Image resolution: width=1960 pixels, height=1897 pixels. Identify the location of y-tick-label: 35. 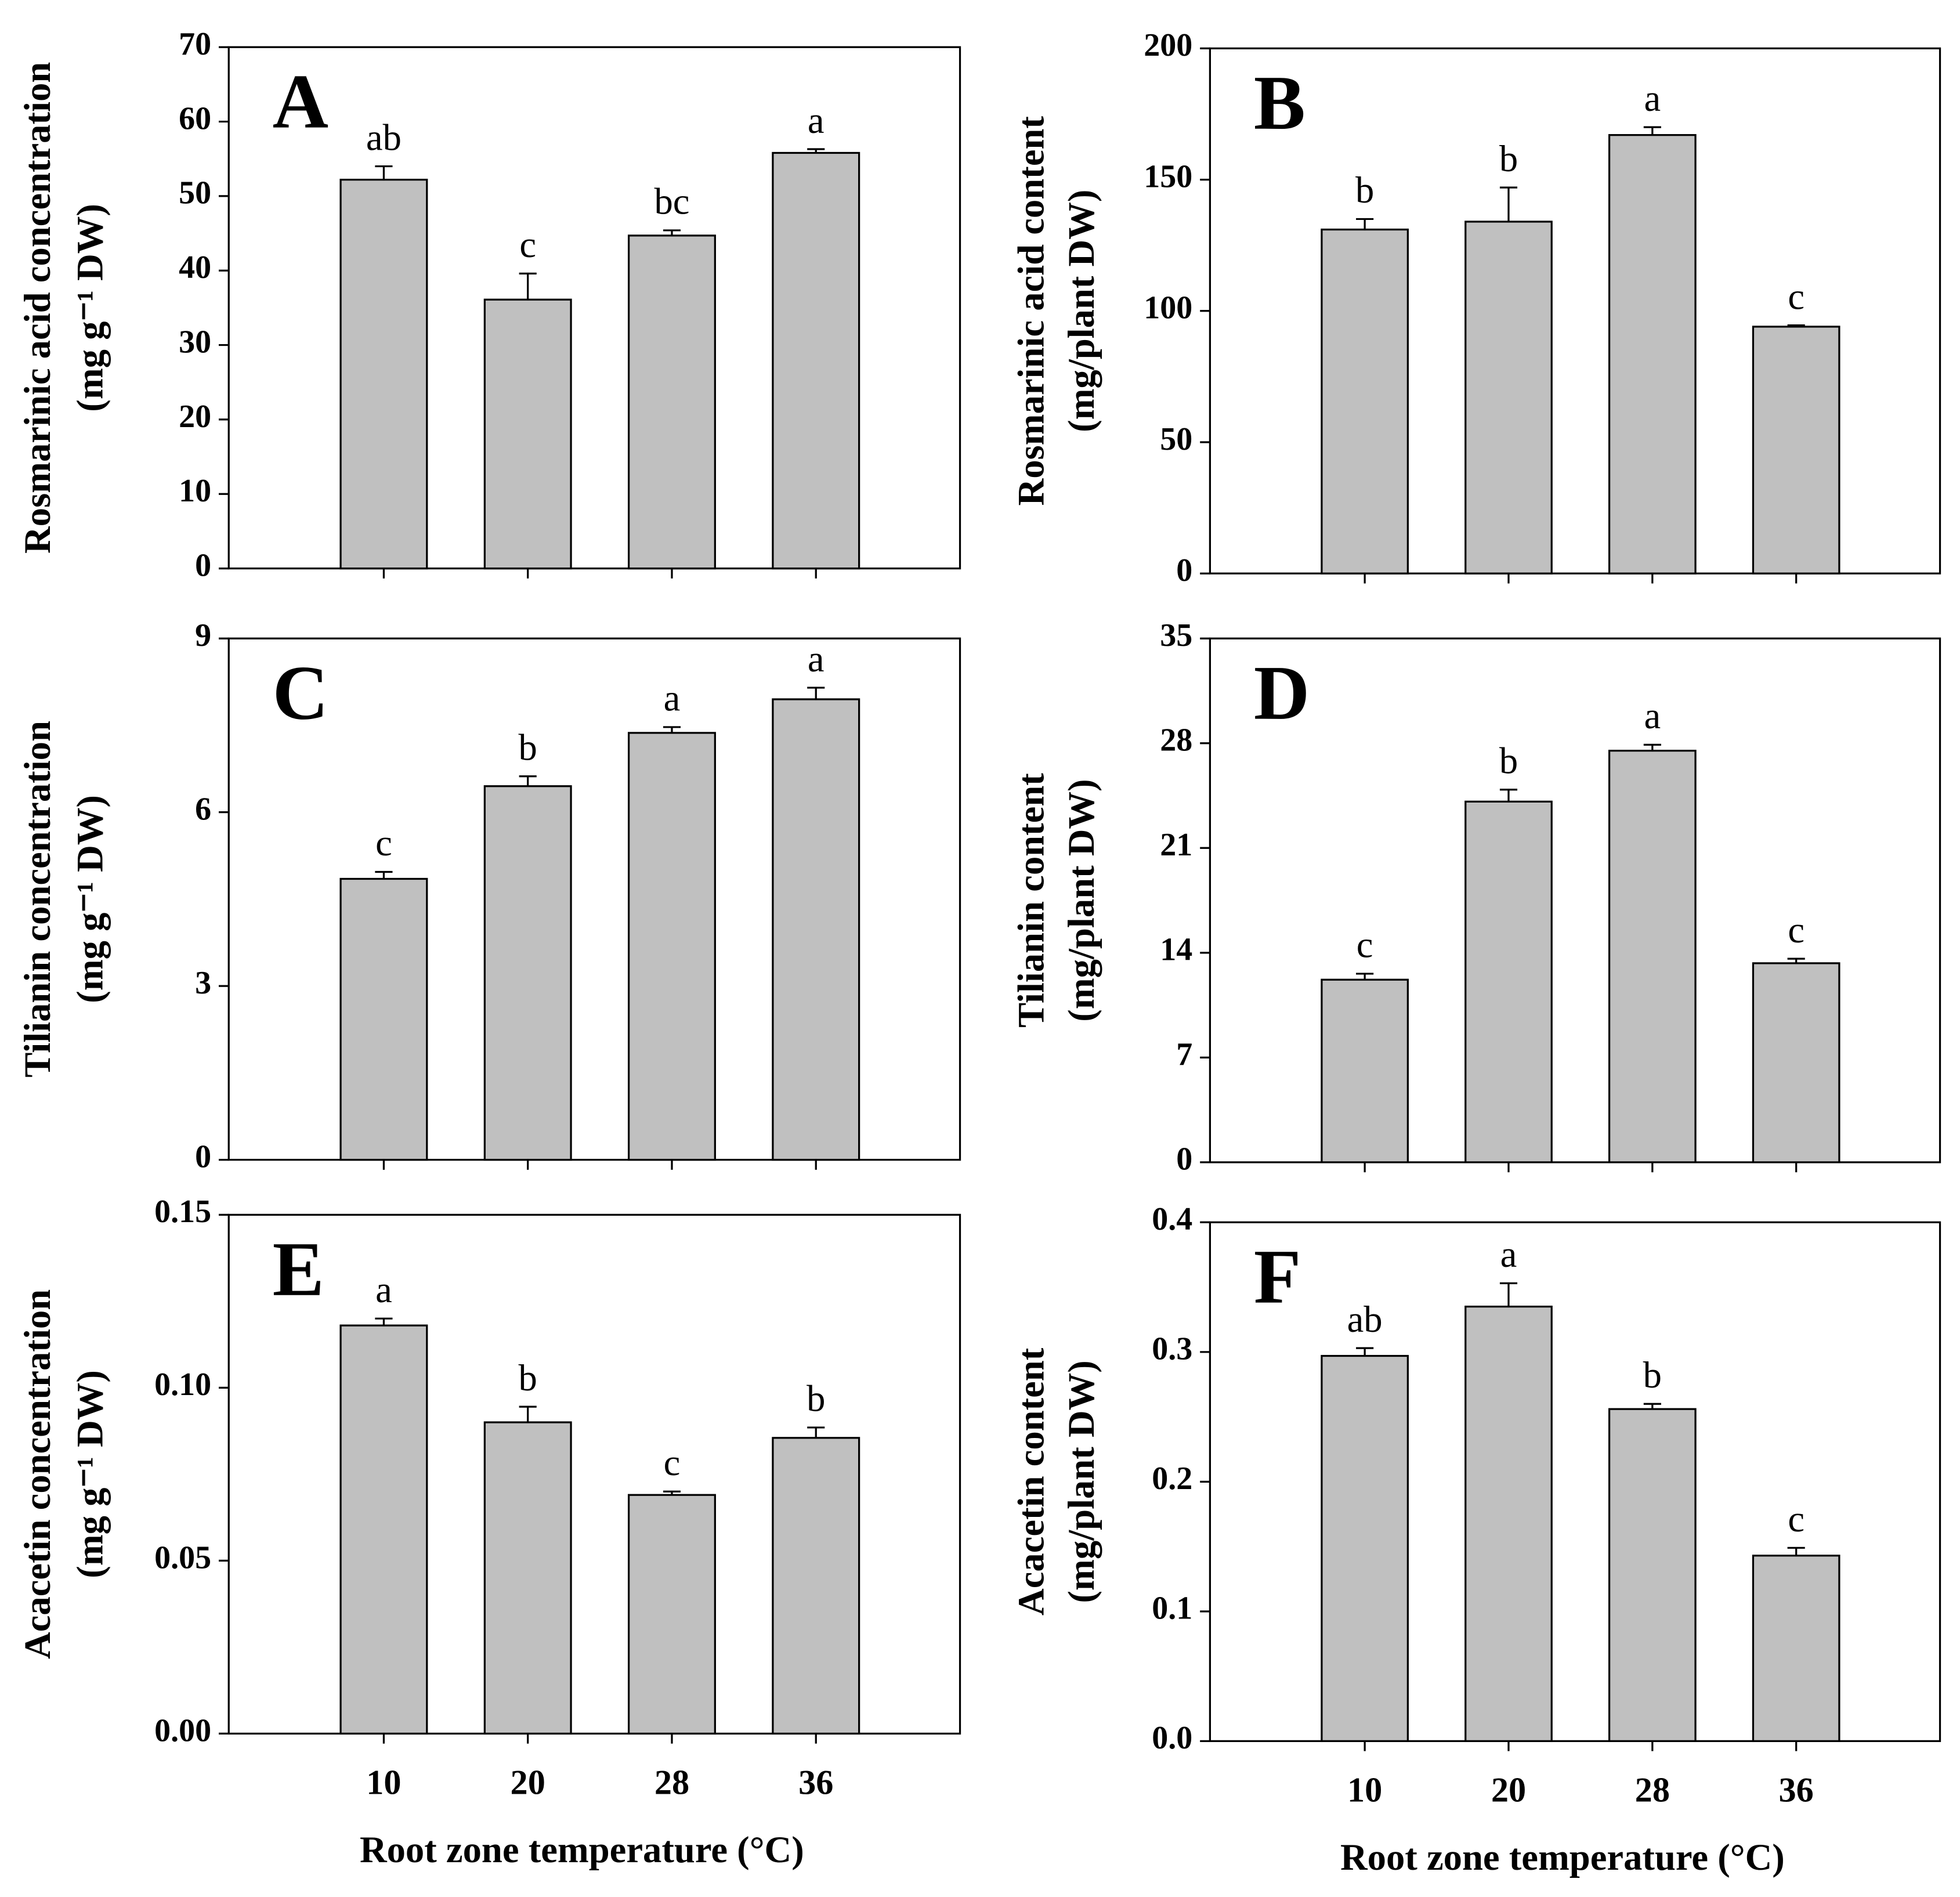
(1176, 635).